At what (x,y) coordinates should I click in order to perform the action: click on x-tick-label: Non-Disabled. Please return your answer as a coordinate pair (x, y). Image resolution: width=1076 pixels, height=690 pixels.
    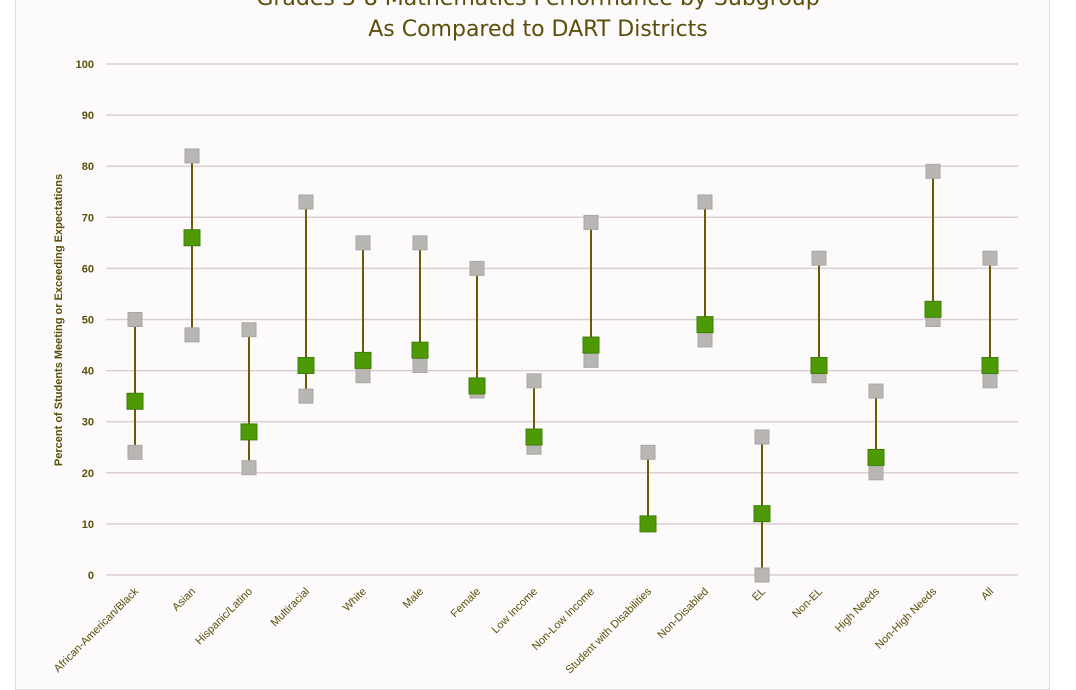
    Looking at the image, I should click on (684, 614).